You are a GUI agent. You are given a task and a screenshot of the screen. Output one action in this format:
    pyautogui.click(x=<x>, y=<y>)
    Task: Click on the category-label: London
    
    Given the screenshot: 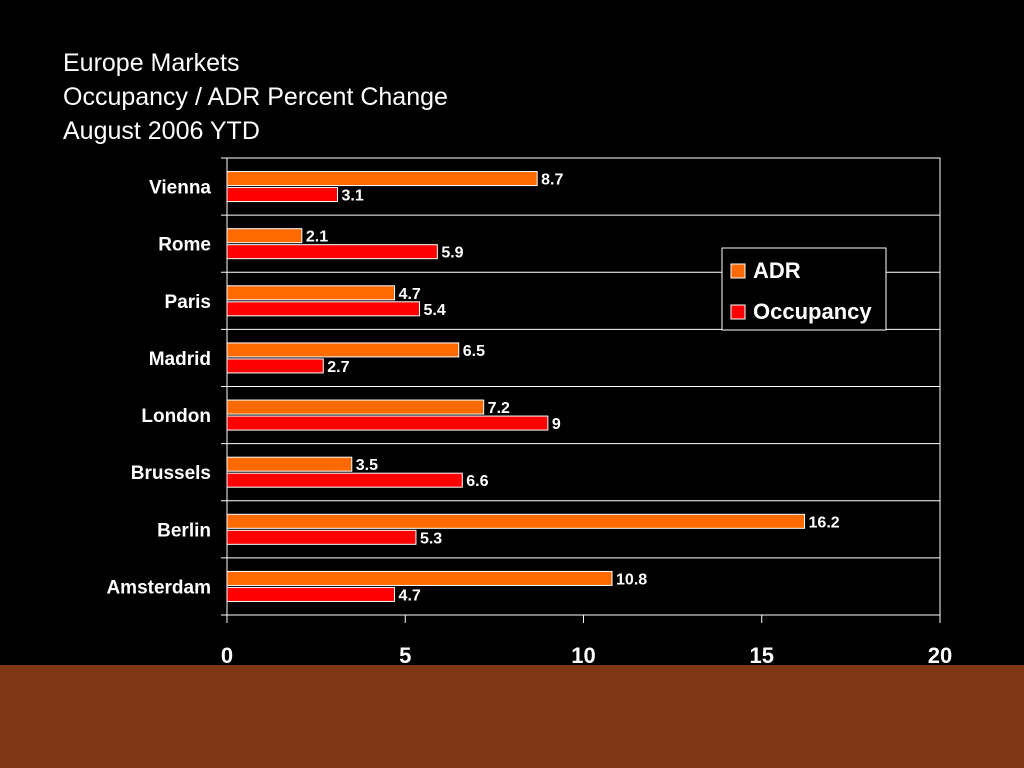 What is the action you would take?
    pyautogui.click(x=176, y=416)
    